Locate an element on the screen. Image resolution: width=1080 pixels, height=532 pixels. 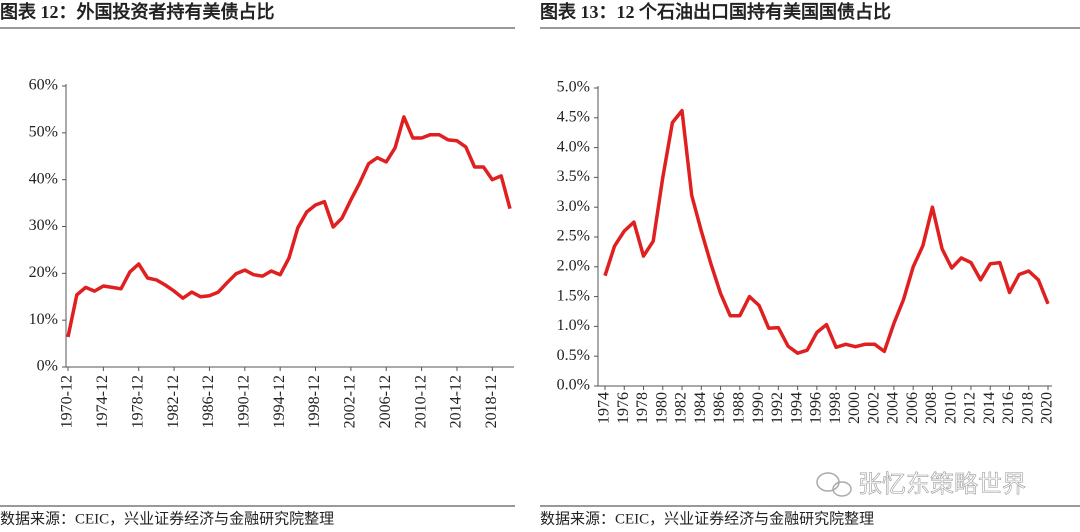
x-tick-label: 2004 is located at coordinates (893, 408).